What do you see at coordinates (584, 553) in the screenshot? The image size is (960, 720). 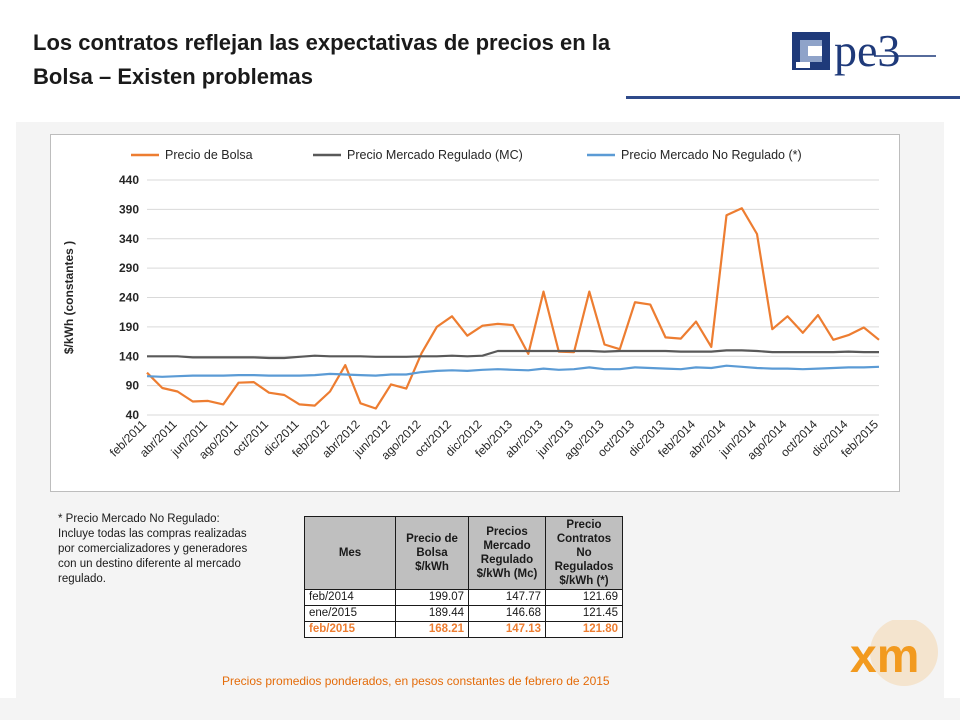 I see `table-header-no-regulado: Precio Contratos No Regulados $/kWh (*)` at bounding box center [584, 553].